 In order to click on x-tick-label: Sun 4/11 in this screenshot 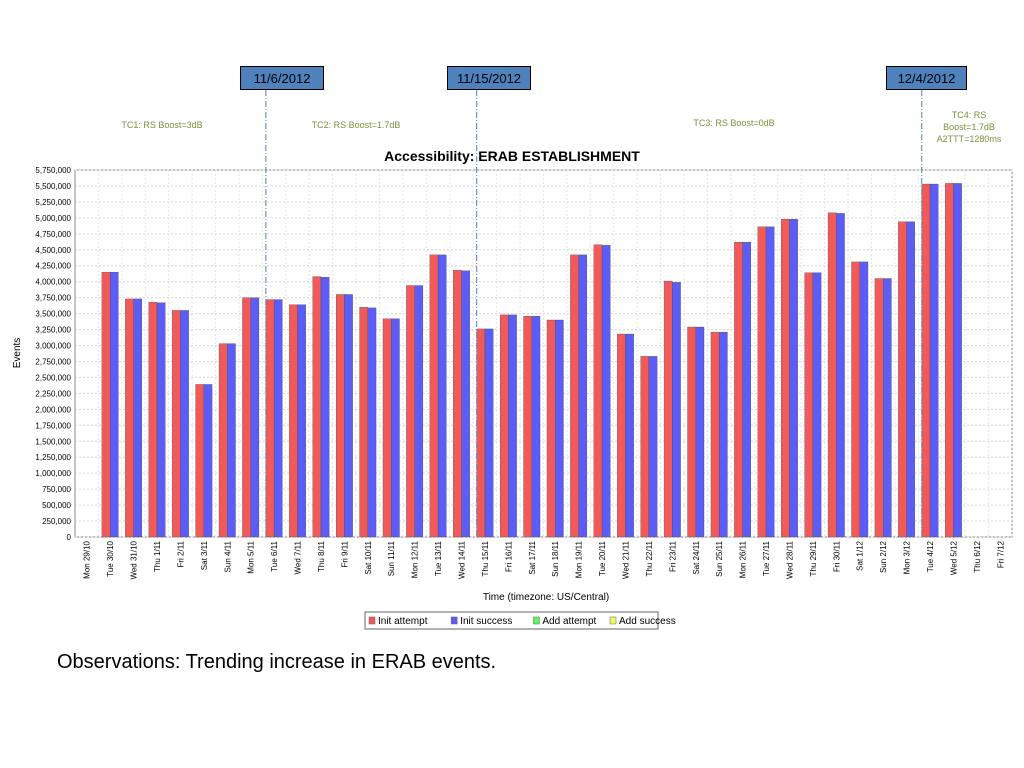, I will do `click(227, 556)`.